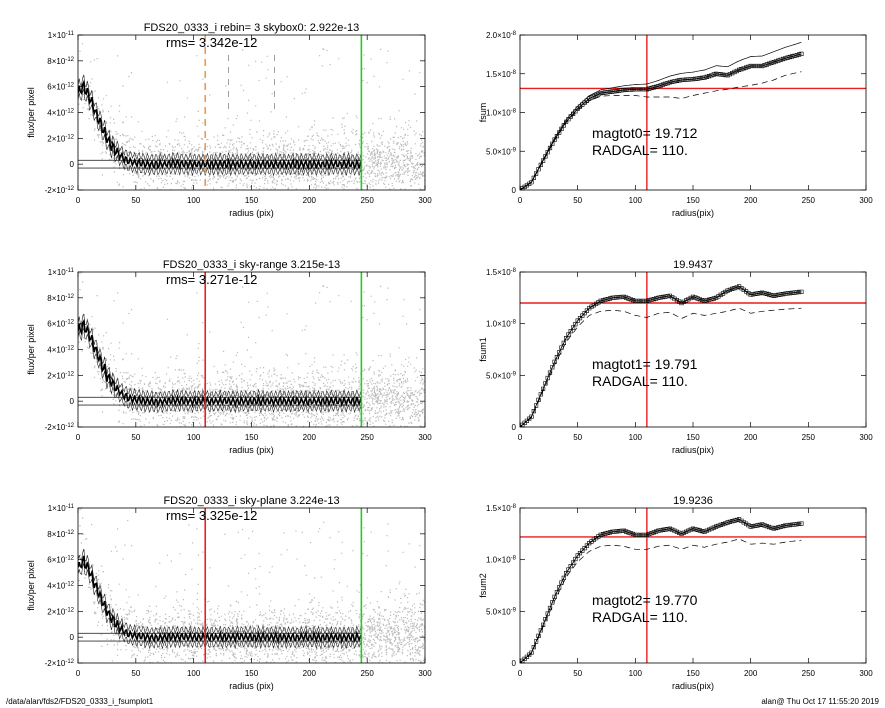  I want to click on y-tick-label: 2×10⁻¹², so click(60, 138).